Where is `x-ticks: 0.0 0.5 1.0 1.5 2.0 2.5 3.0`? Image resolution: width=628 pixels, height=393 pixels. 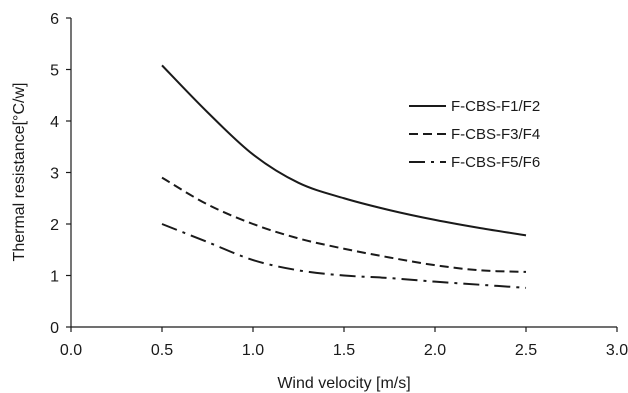 x-ticks: 0.0 0.5 1.0 1.5 2.0 2.5 3.0 is located at coordinates (344, 343).